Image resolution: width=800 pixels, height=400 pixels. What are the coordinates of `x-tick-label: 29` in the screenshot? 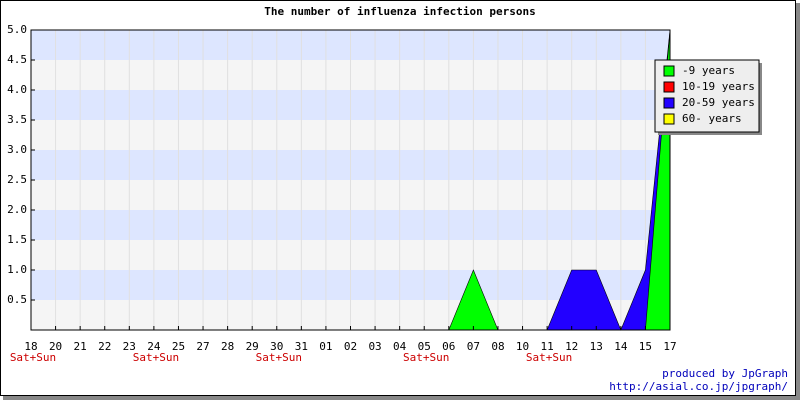 It's located at (252, 346).